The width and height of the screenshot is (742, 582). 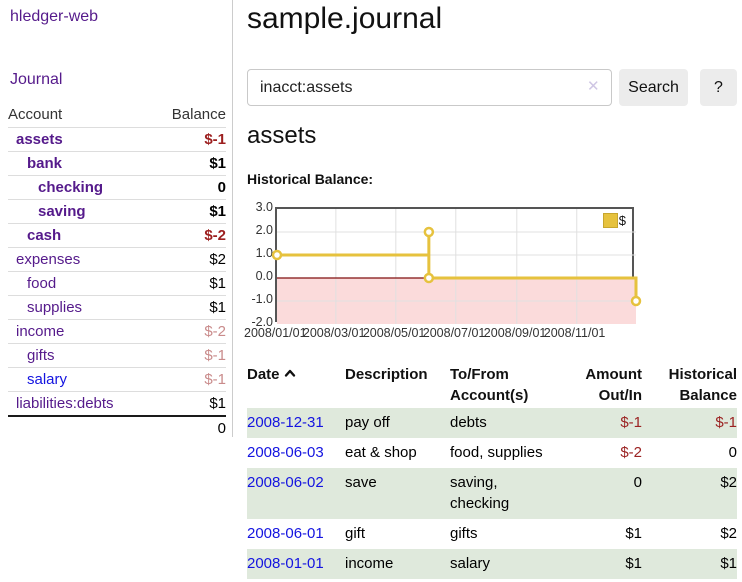 What do you see at coordinates (285, 452) in the screenshot?
I see `transaction-date-link: 2008-06-03` at bounding box center [285, 452].